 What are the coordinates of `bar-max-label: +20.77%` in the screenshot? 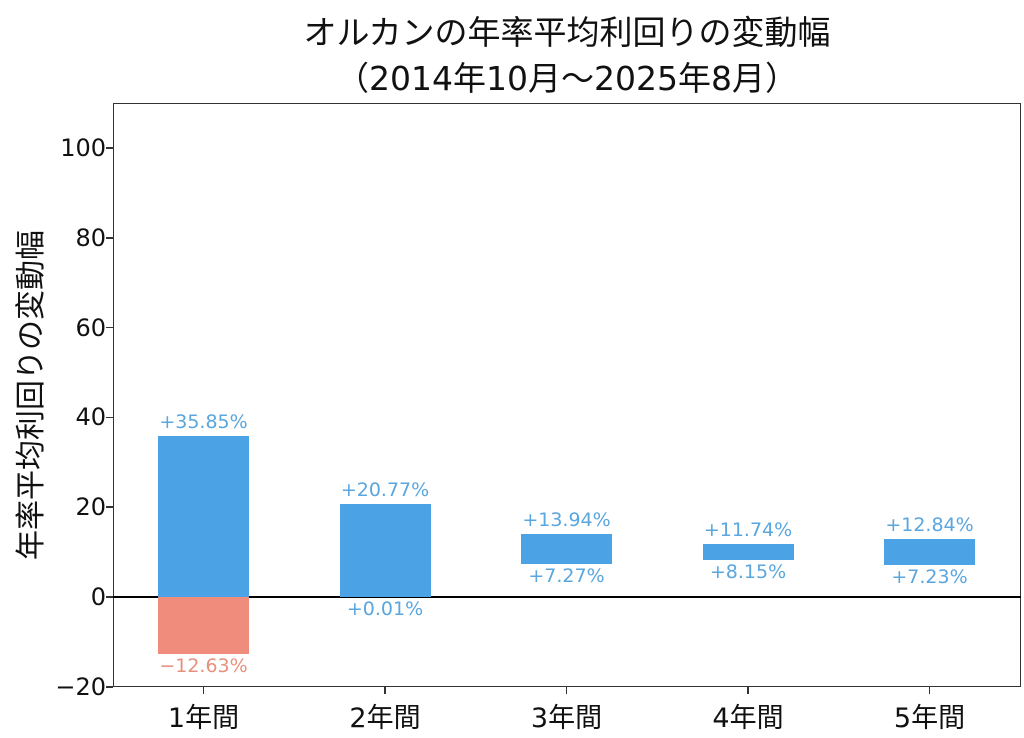 It's located at (385, 489).